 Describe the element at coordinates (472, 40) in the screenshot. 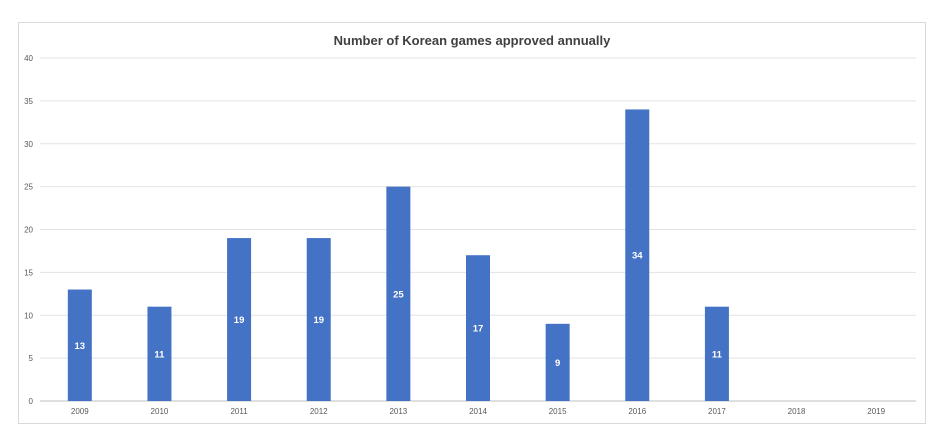

I see `chart-title: Number of Korean games approved annually` at that location.